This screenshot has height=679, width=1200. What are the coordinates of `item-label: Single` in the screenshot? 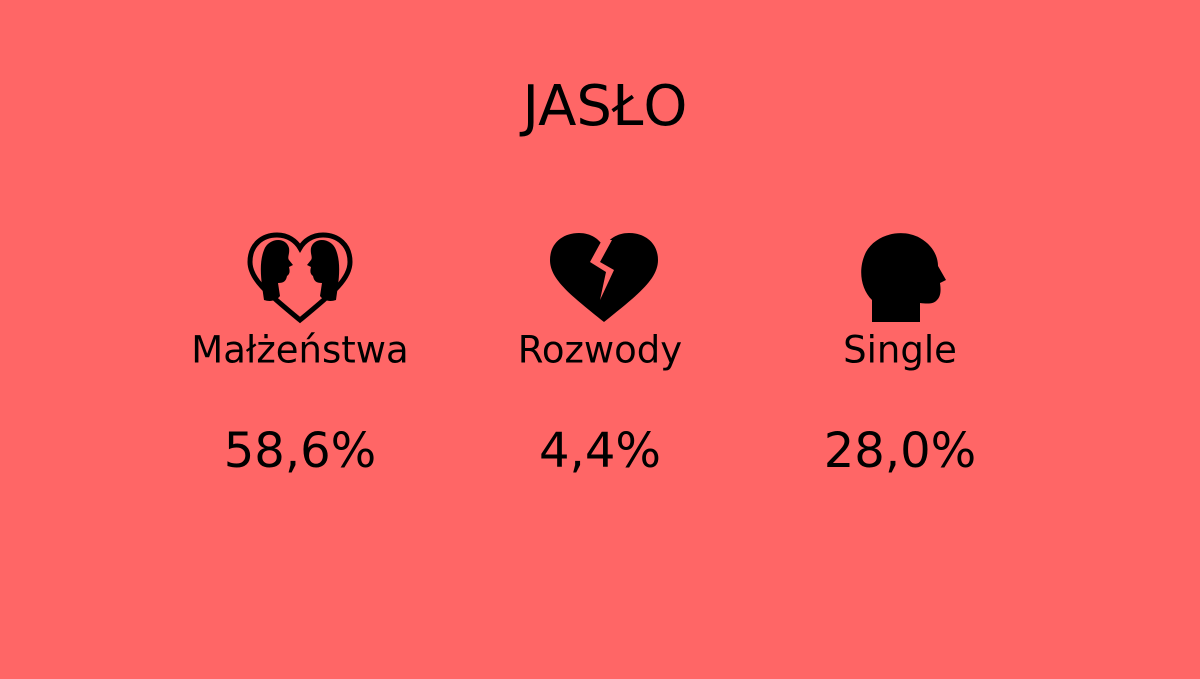 It's located at (900, 350).